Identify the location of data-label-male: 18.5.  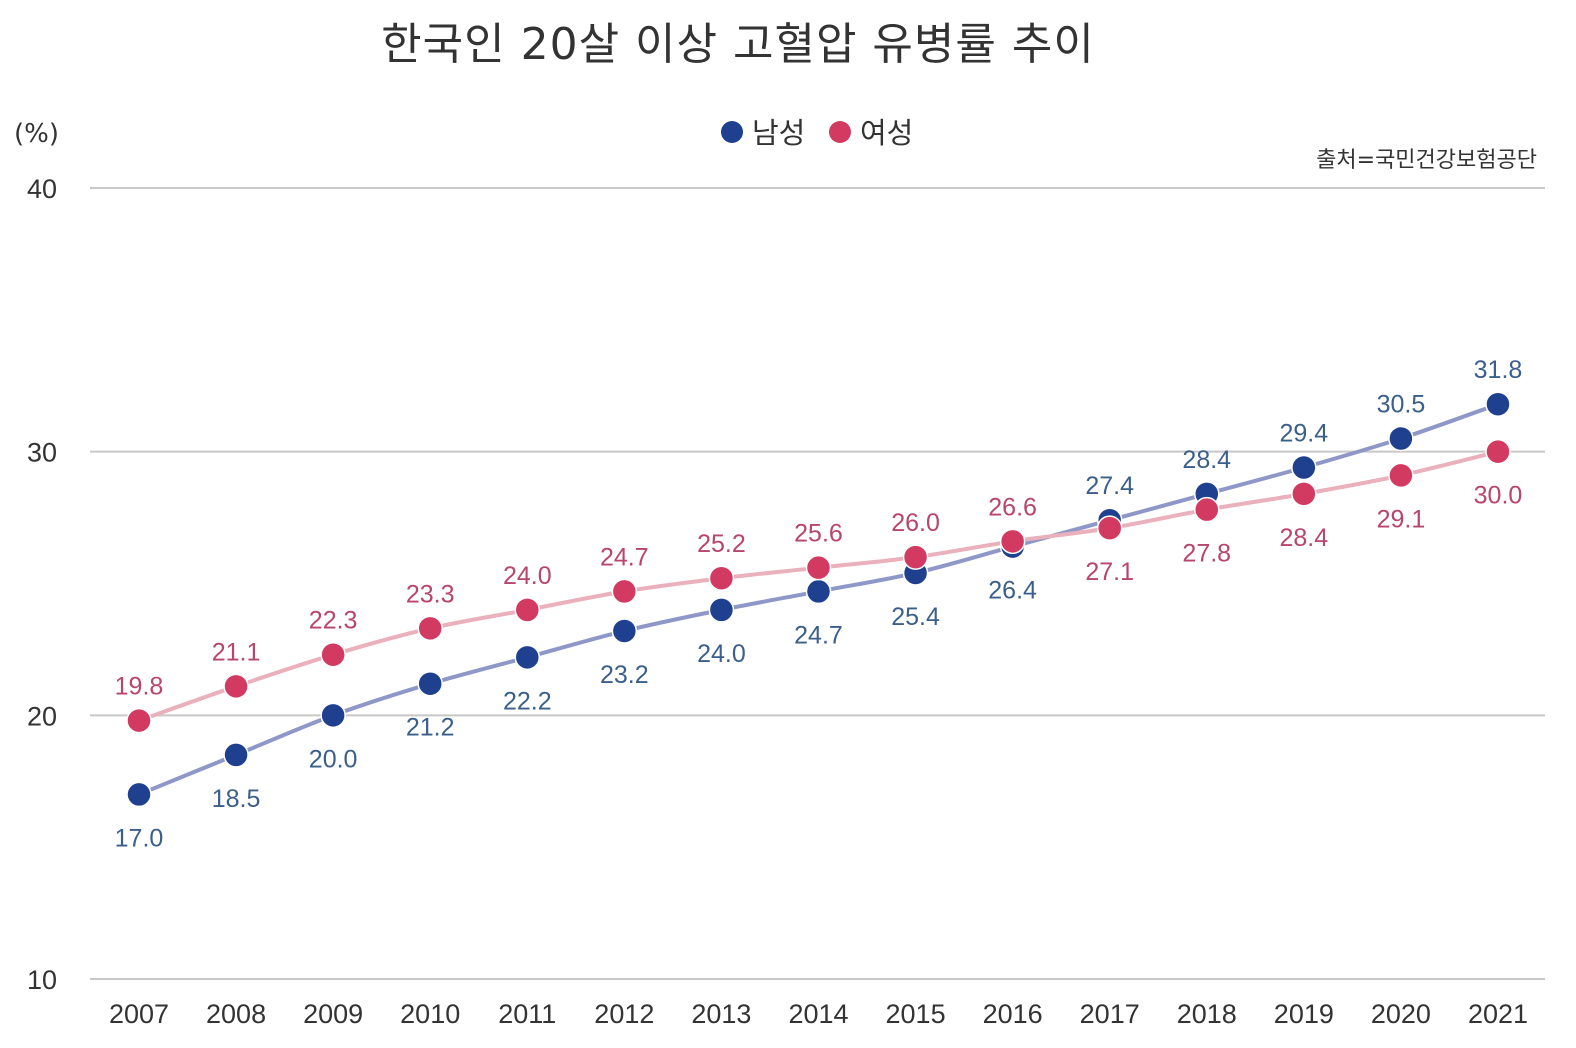
(236, 799).